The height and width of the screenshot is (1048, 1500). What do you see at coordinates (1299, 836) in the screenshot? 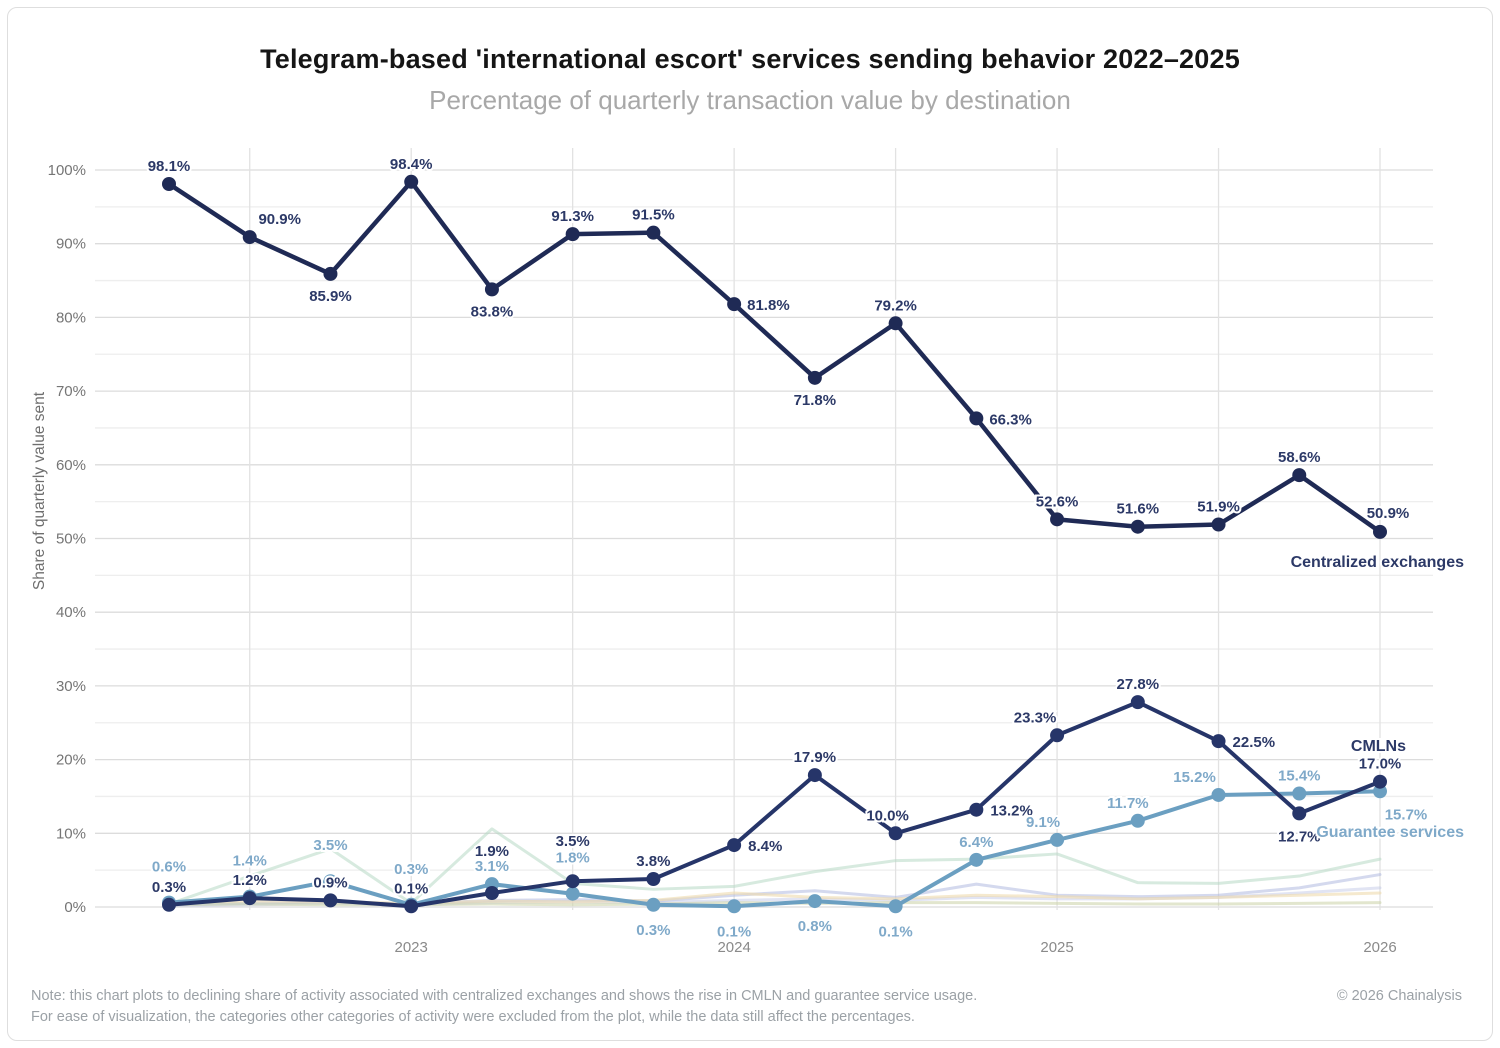
I see `data-label-cmlns: 12.7%` at bounding box center [1299, 836].